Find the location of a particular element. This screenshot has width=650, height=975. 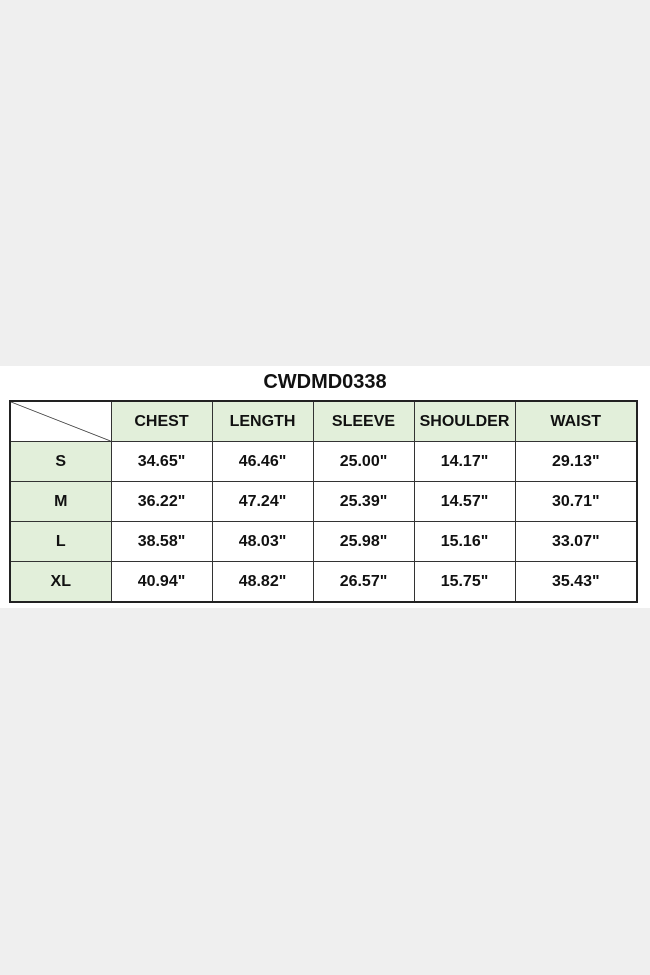

header-shoulder: SHOULDER is located at coordinates (464, 421).